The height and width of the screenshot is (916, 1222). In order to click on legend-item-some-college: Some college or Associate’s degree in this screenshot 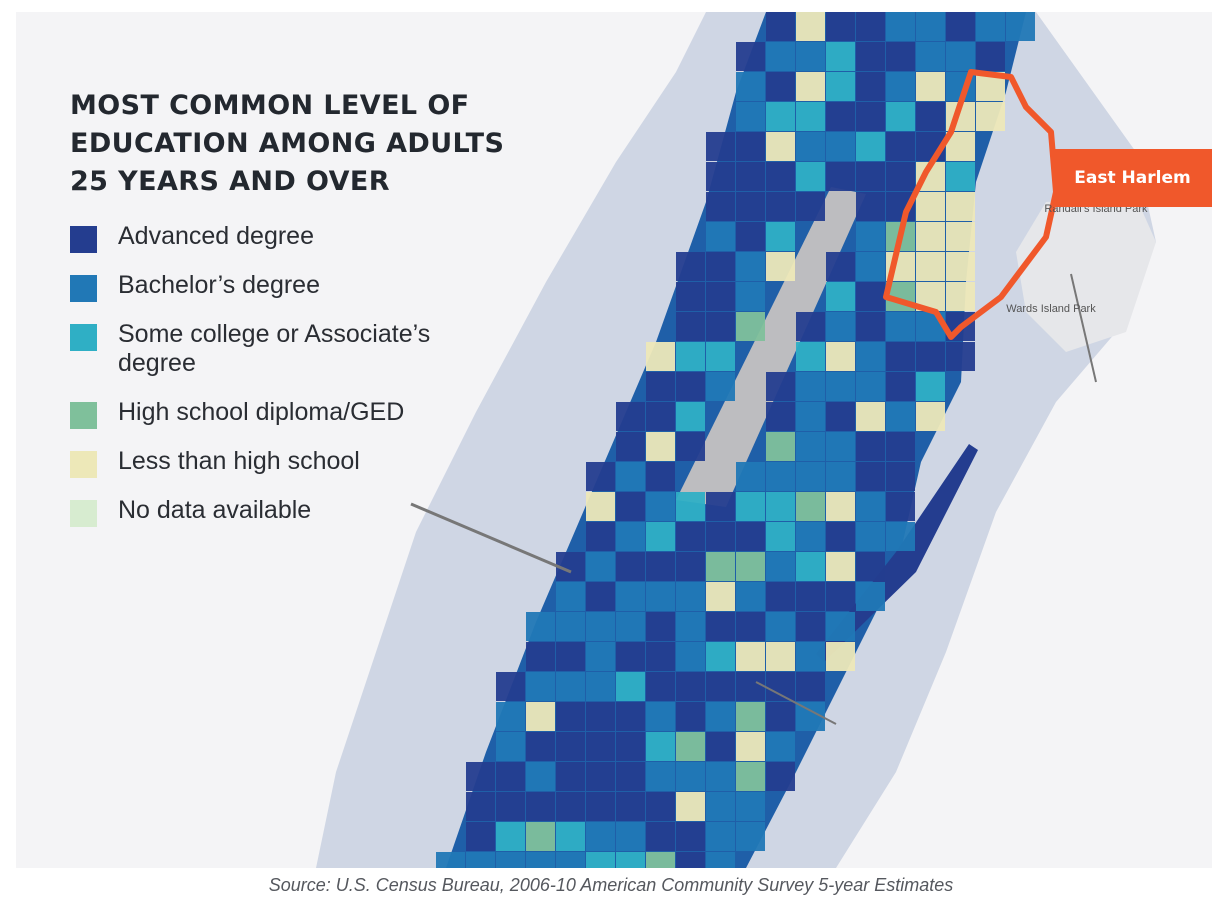, I will do `click(259, 349)`.